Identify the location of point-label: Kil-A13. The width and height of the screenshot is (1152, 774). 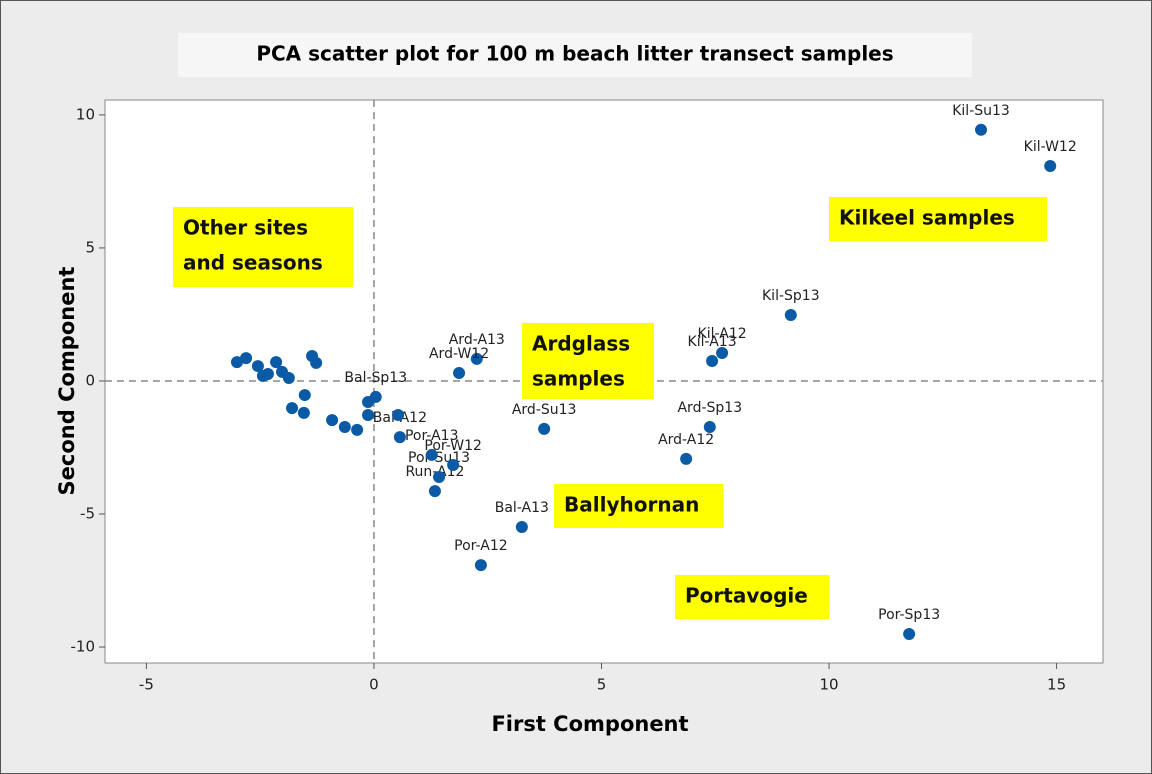
(712, 342).